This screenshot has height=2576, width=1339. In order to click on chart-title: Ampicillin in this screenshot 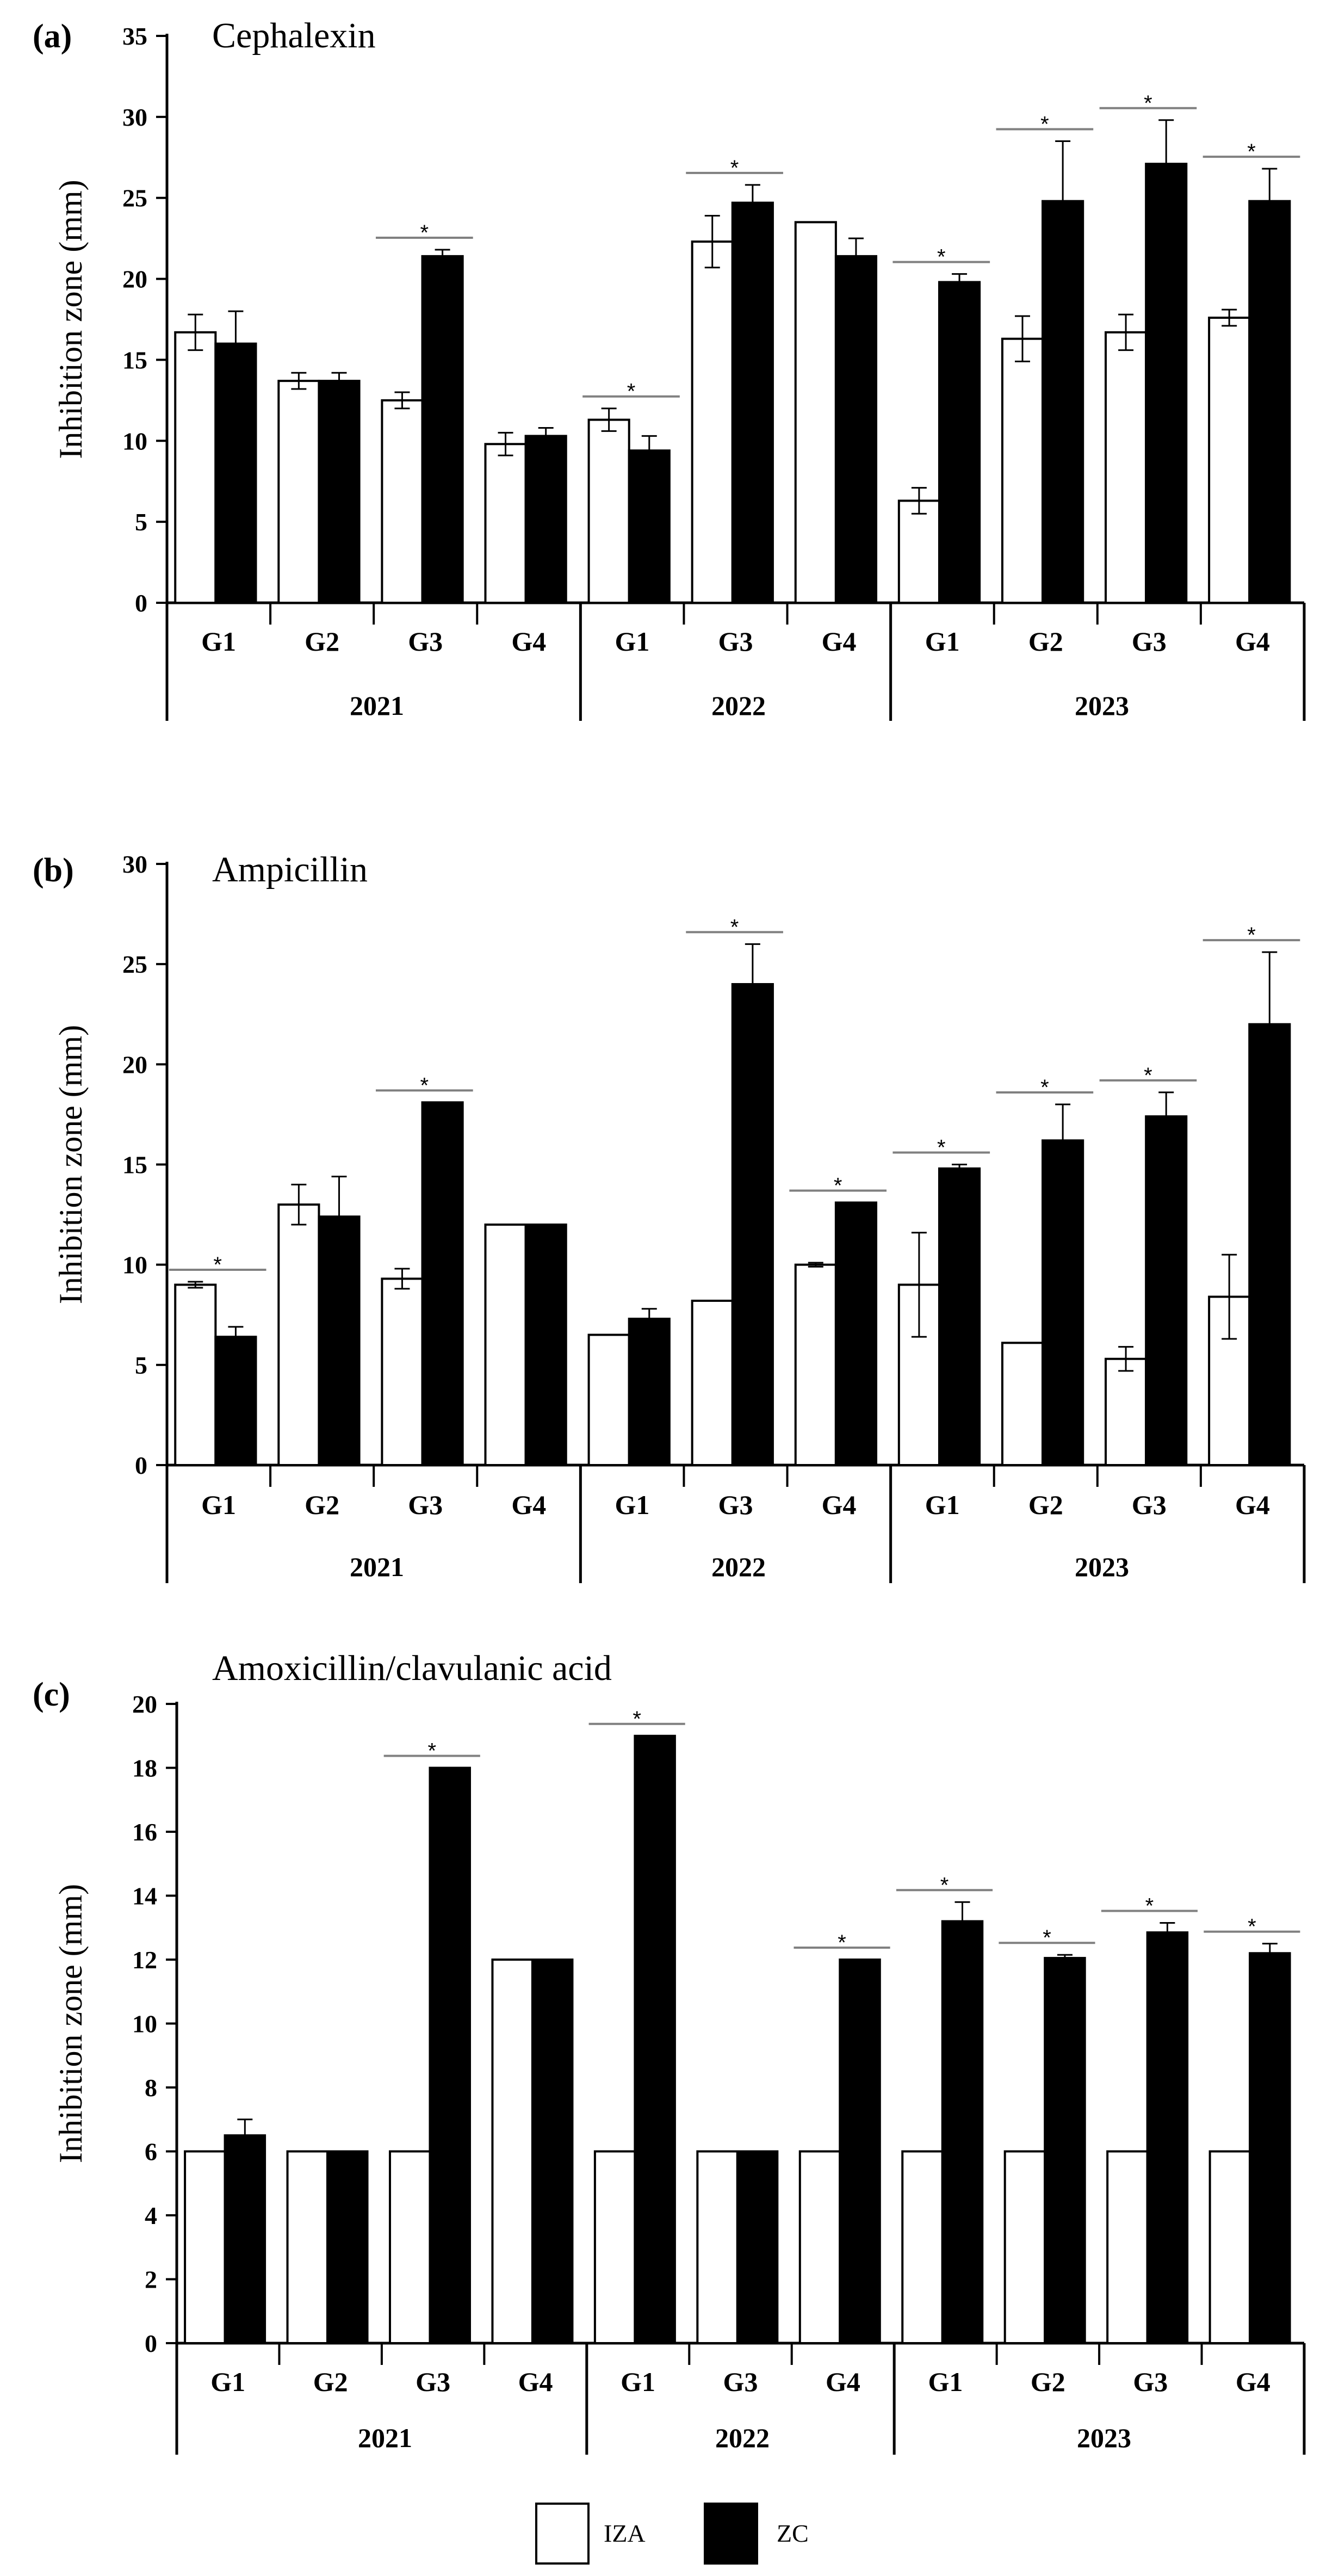, I will do `click(290, 869)`.